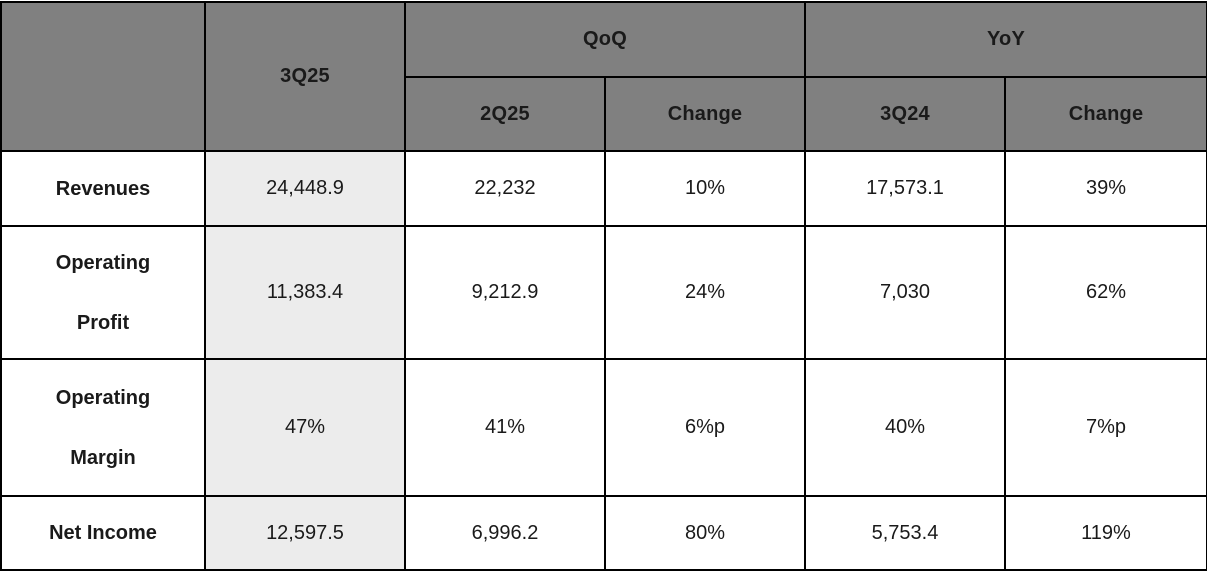 The image size is (1207, 580). Describe the element at coordinates (305, 76) in the screenshot. I see `col-header-3q25: 3Q25` at that location.